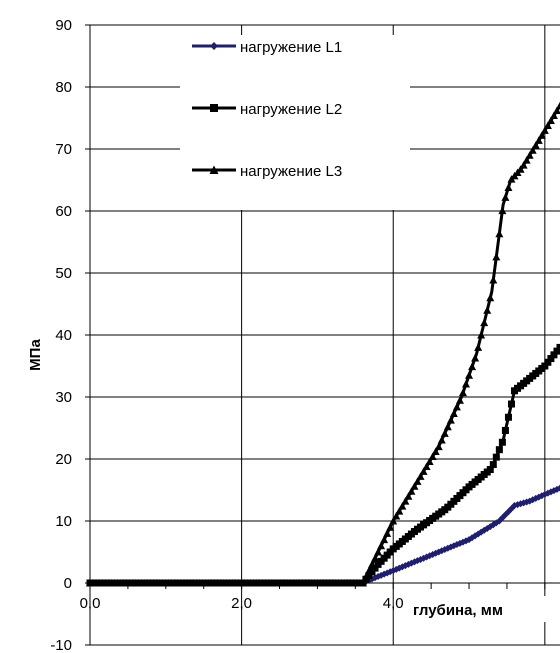  I want to click on y-tick-label: 0, so click(68, 583).